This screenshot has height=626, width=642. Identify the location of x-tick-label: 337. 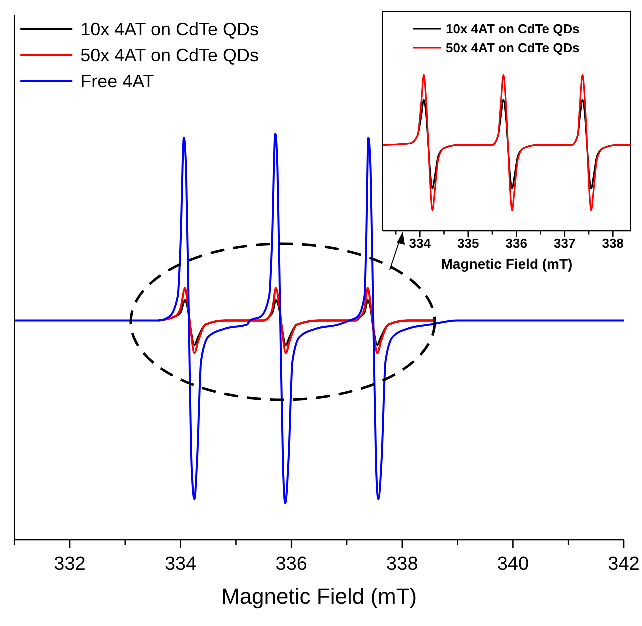
(565, 243).